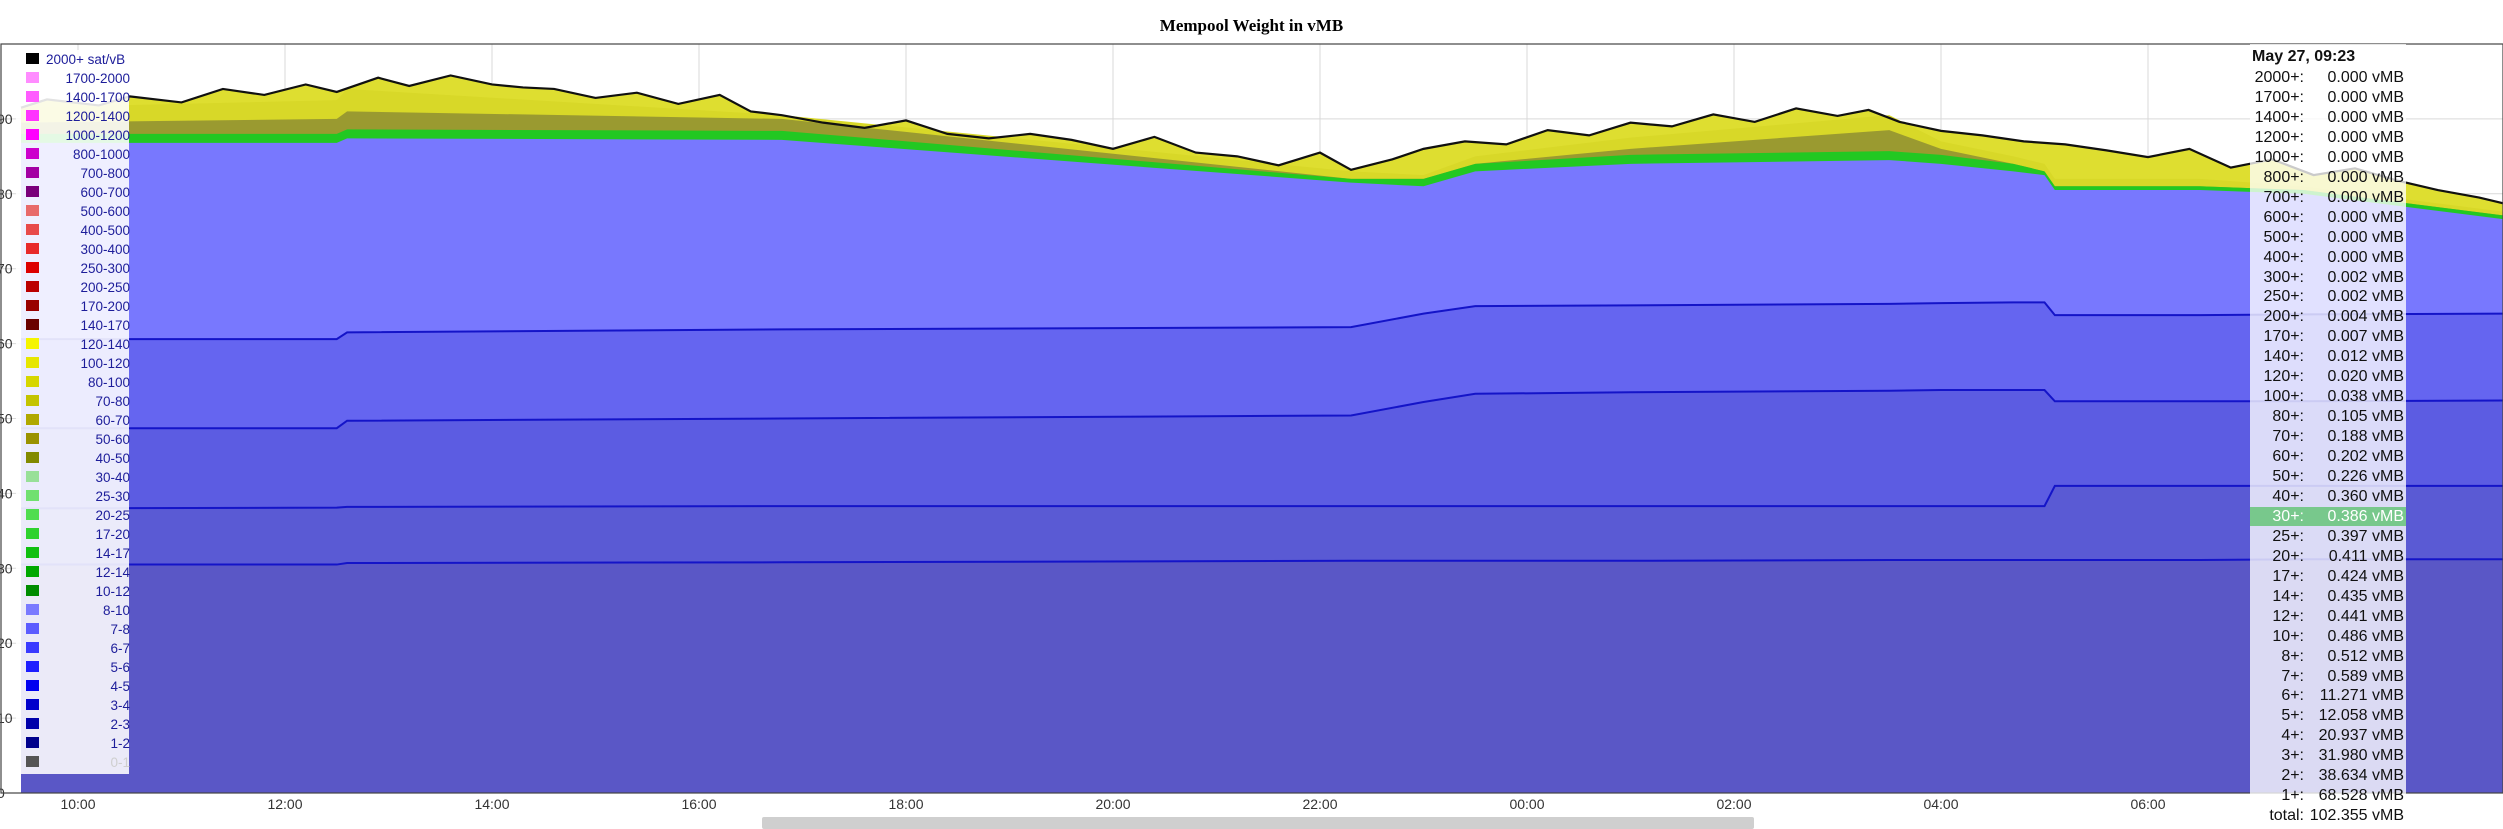 The width and height of the screenshot is (2503, 829). I want to click on tooltip-row-label: 1400+:, so click(2279, 117).